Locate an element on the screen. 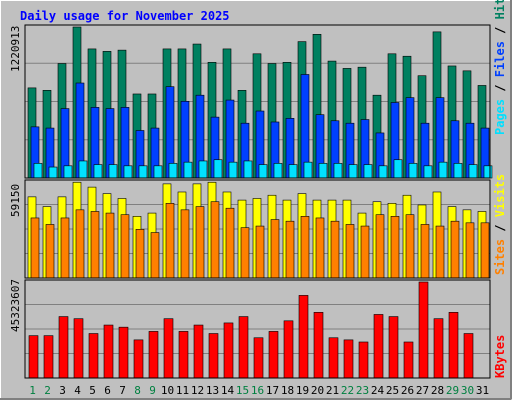 The width and height of the screenshot is (512, 400). legend-pages-files-hits: Pages / Files / Hits is located at coordinates (500, 67).